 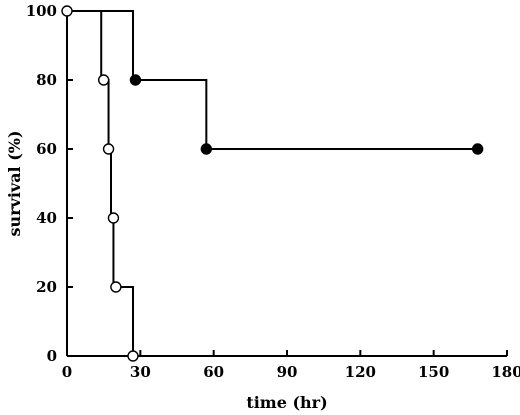 What do you see at coordinates (67, 372) in the screenshot?
I see `x-tick-label-0: 0` at bounding box center [67, 372].